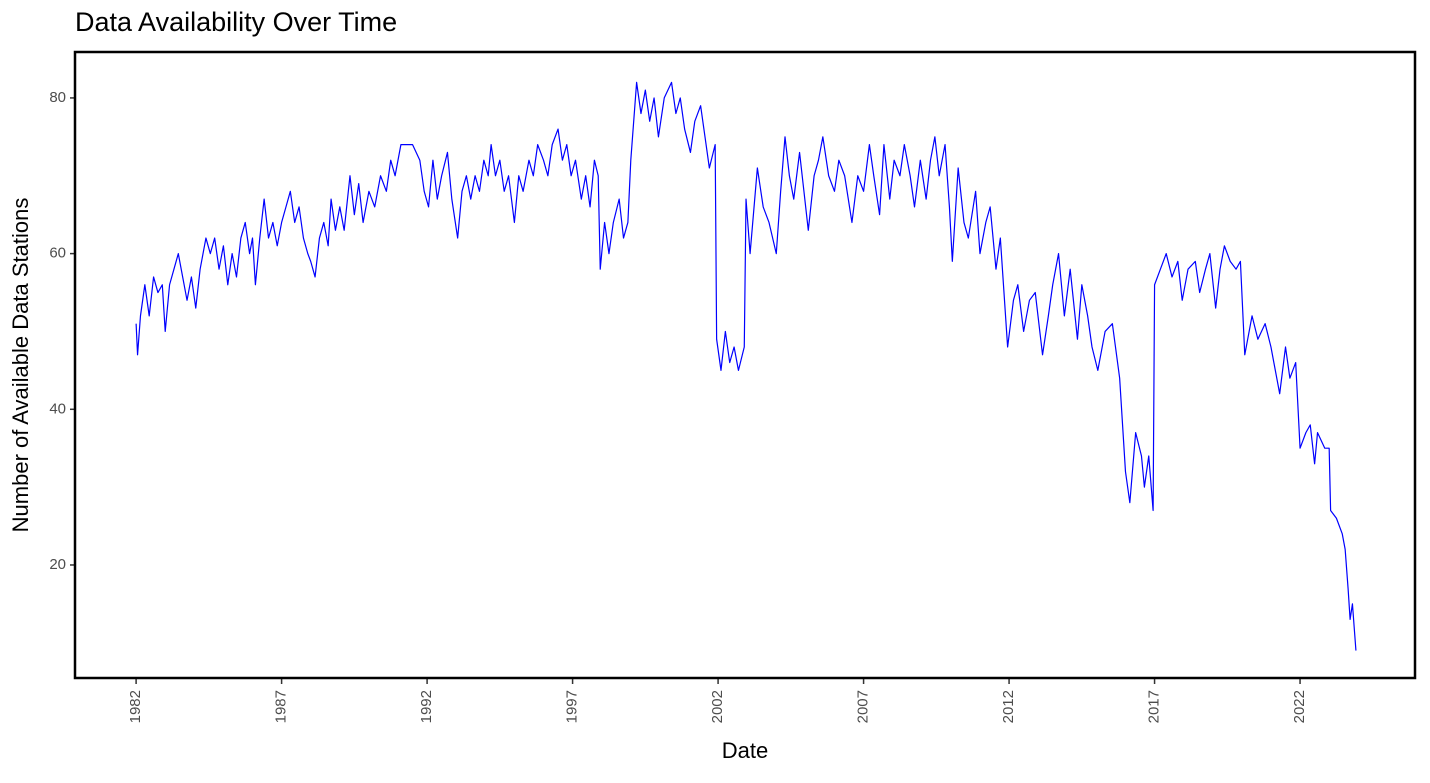  What do you see at coordinates (717, 706) in the screenshot?
I see `x-tick-label: 2002` at bounding box center [717, 706].